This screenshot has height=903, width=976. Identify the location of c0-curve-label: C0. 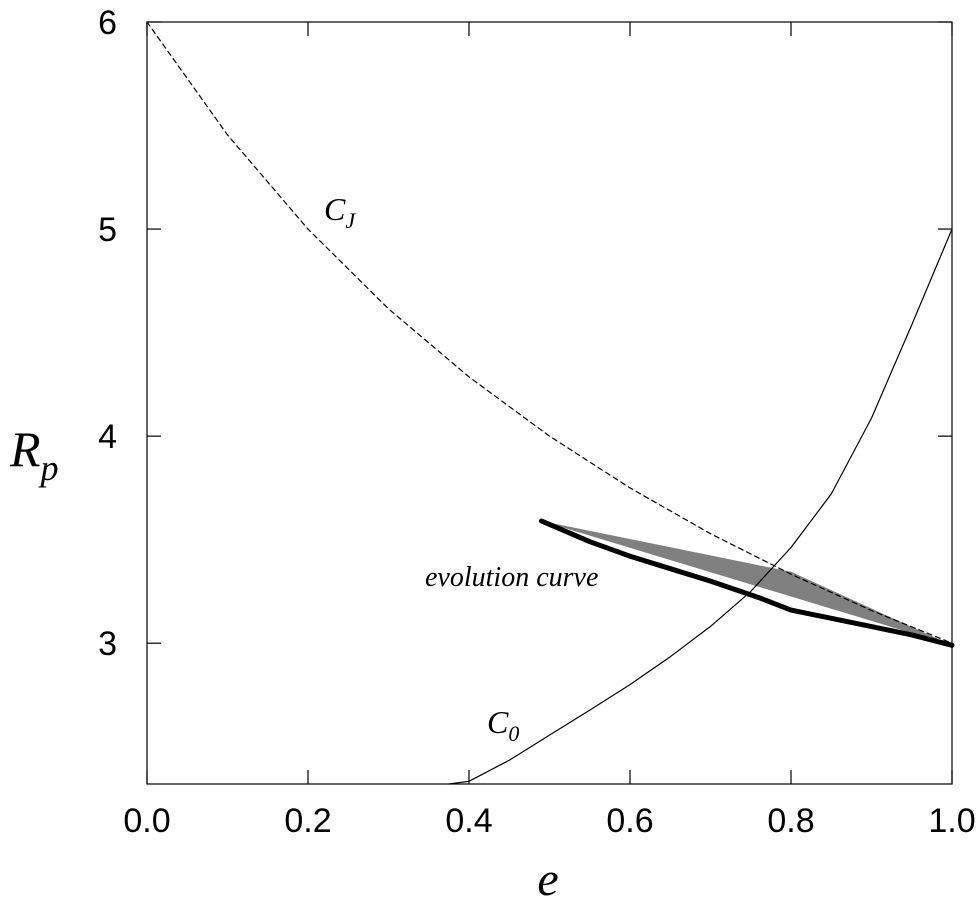
(503, 725).